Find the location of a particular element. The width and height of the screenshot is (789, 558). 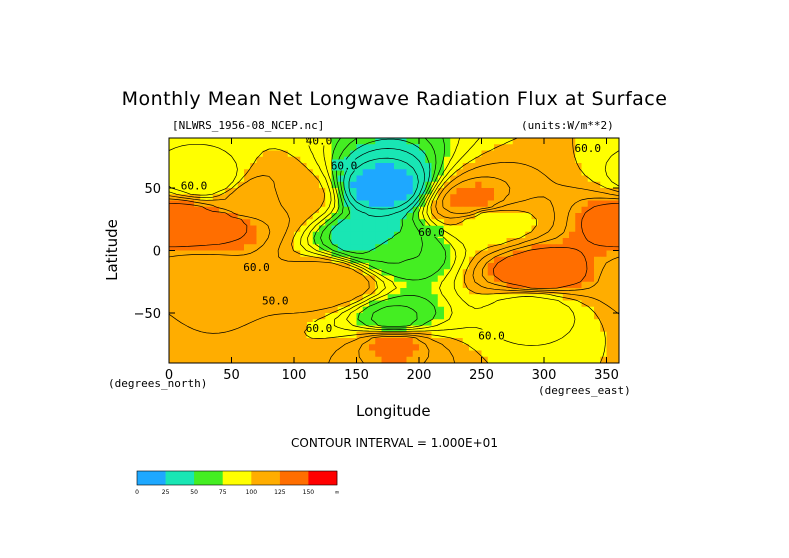

colorbar-tick-label: 100 is located at coordinates (252, 492).